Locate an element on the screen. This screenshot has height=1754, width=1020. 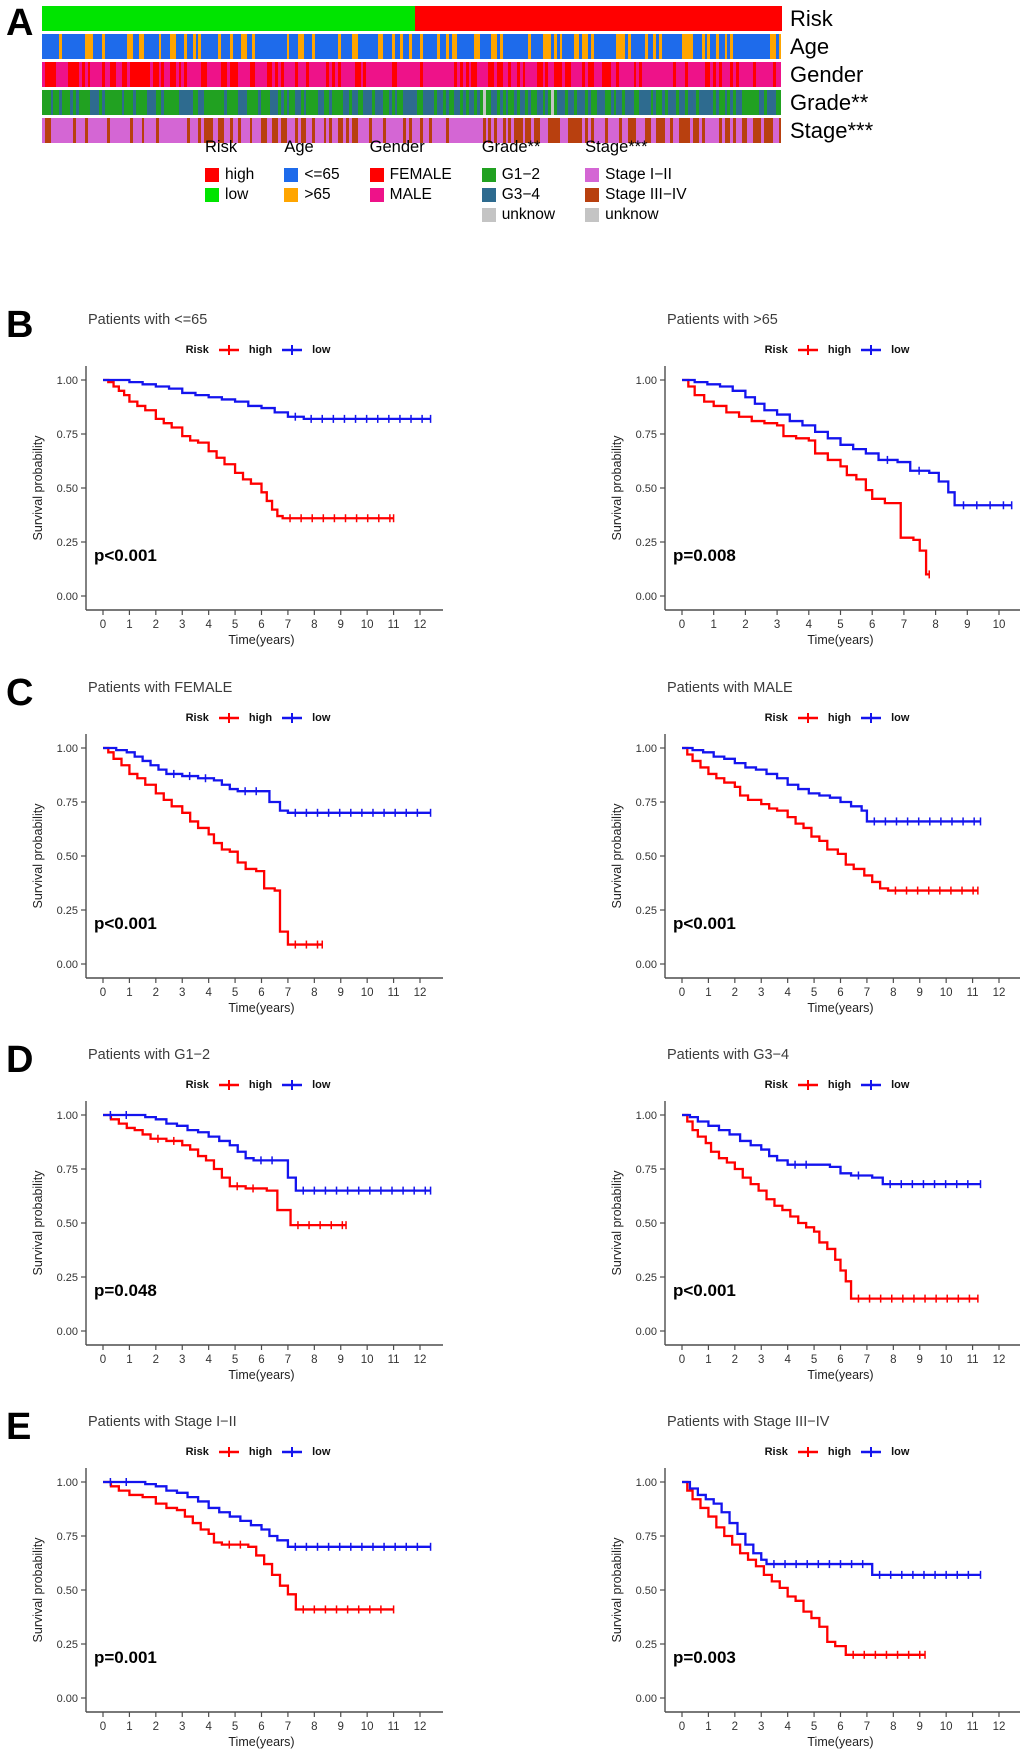
legend-swatch is located at coordinates (592, 215).